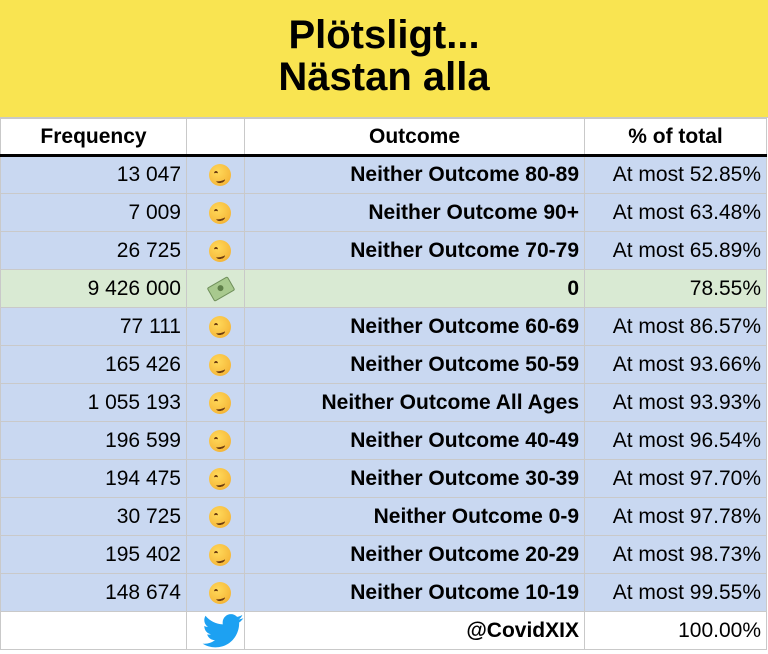  I want to click on outcome-cell: 0, so click(414, 288).